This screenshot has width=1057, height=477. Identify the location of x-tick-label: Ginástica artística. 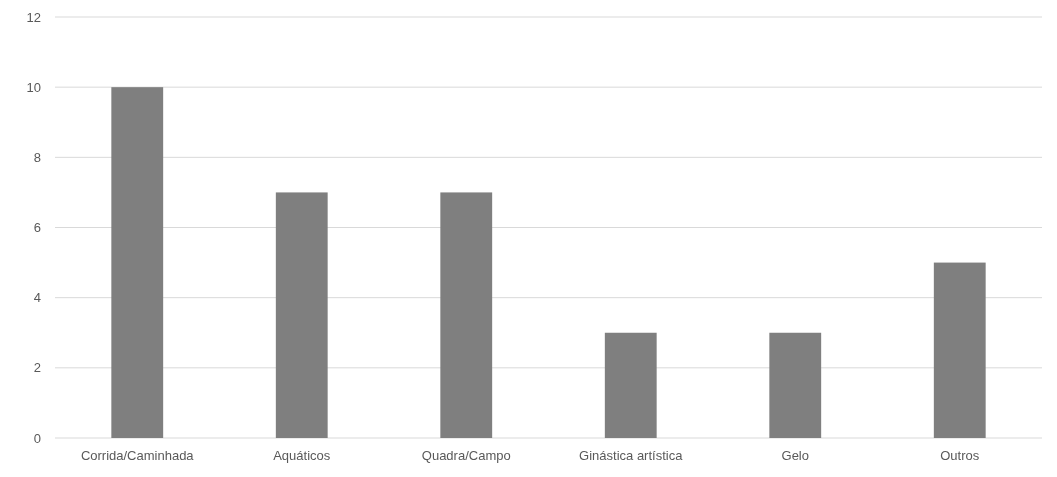
(631, 455).